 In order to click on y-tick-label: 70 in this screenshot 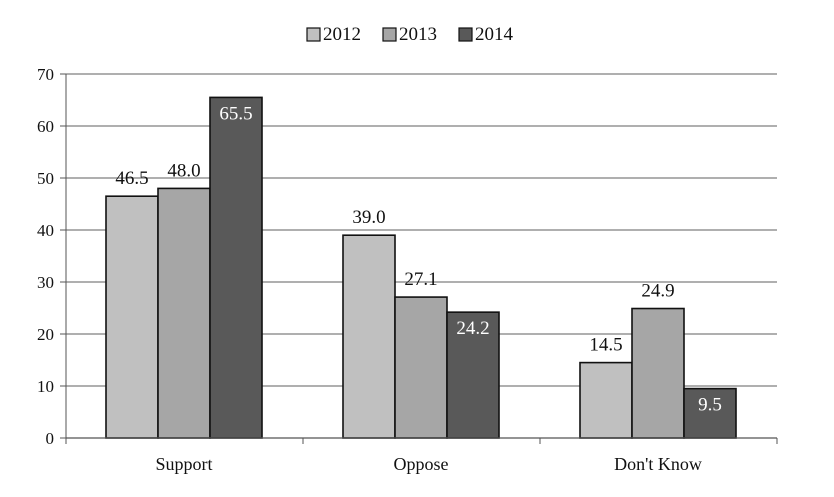, I will do `click(45, 74)`.